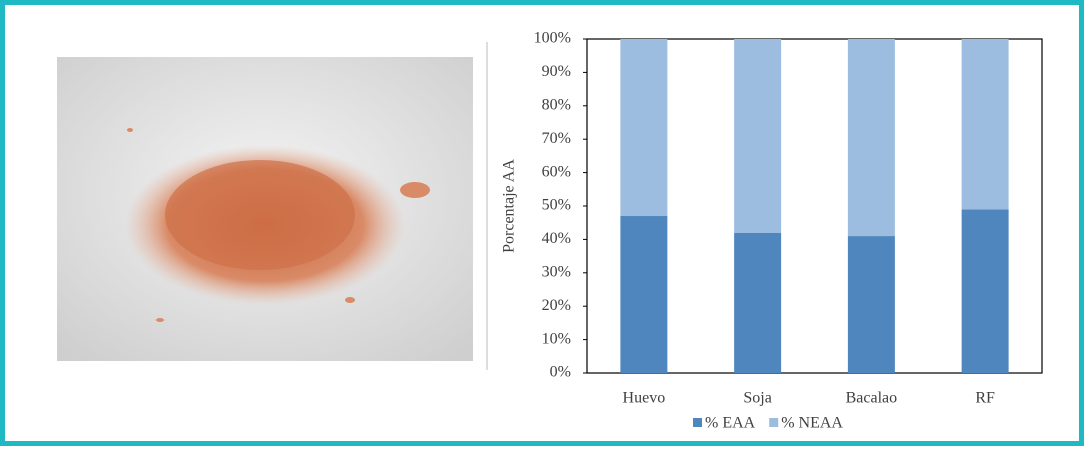 Image resolution: width=1084 pixels, height=451 pixels. I want to click on legend-label: % NEAA, so click(812, 423).